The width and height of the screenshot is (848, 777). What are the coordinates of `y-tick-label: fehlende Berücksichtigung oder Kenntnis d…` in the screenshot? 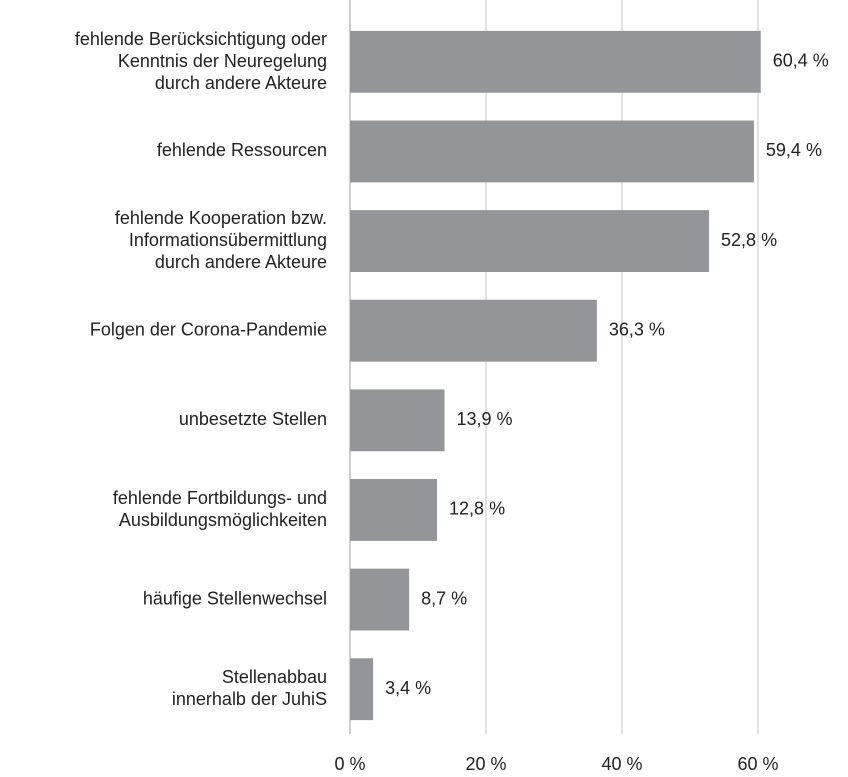 It's located at (201, 61).